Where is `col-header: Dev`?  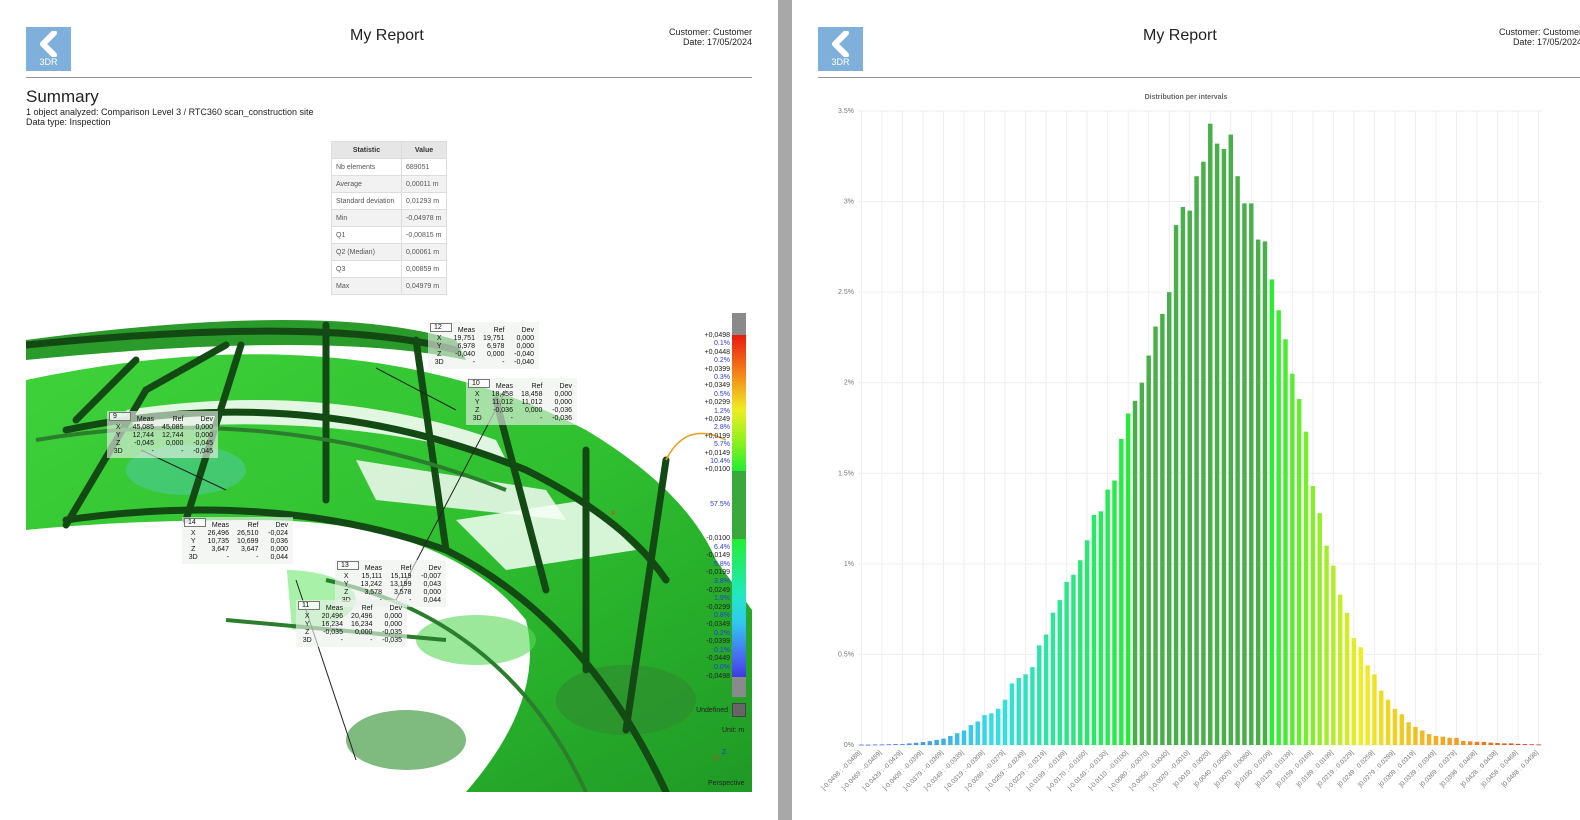
col-header: Dev is located at coordinates (527, 330).